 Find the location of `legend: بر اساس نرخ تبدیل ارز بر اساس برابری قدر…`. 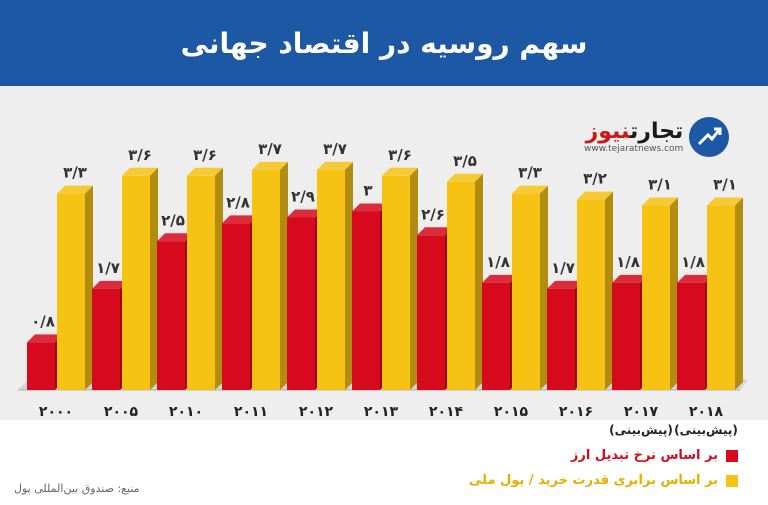

legend: بر اساس نرخ تبدیل ارز بر اساس برابری قدر… is located at coordinates (603, 468).